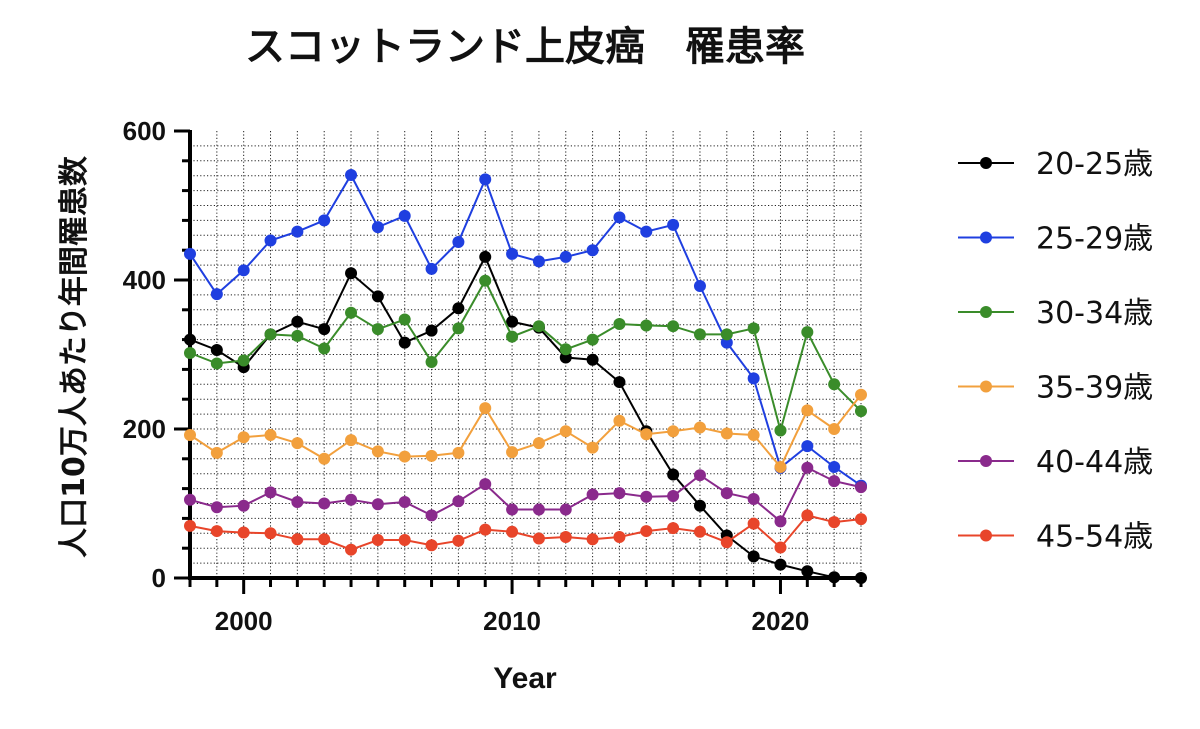 The width and height of the screenshot is (1200, 729). I want to click on legend-item: 40-44歳, so click(1055, 462).